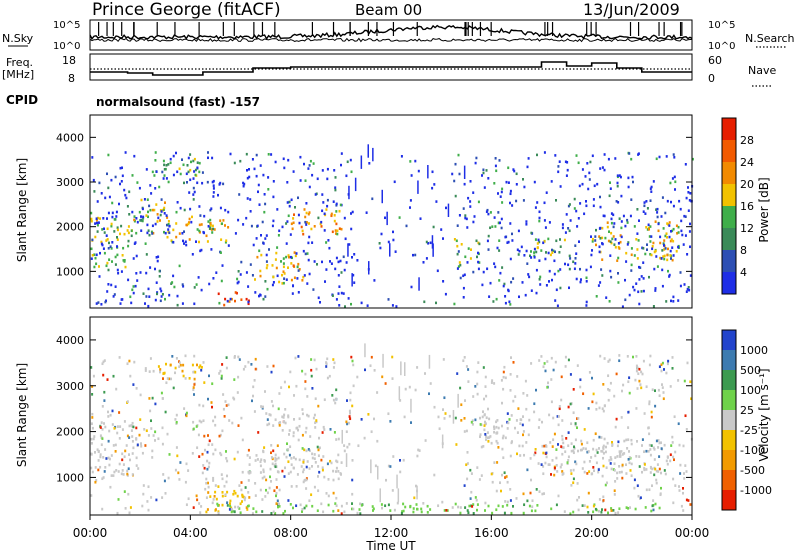 This screenshot has height=558, width=800. What do you see at coordinates (747, 206) in the screenshot?
I see `colorbar-tick-label: 16` at bounding box center [747, 206].